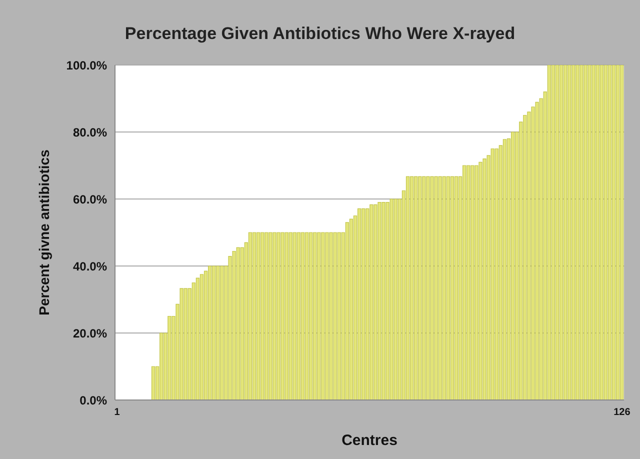 Image resolution: width=640 pixels, height=459 pixels. I want to click on y-tick-label: 80.0%, so click(90, 132).